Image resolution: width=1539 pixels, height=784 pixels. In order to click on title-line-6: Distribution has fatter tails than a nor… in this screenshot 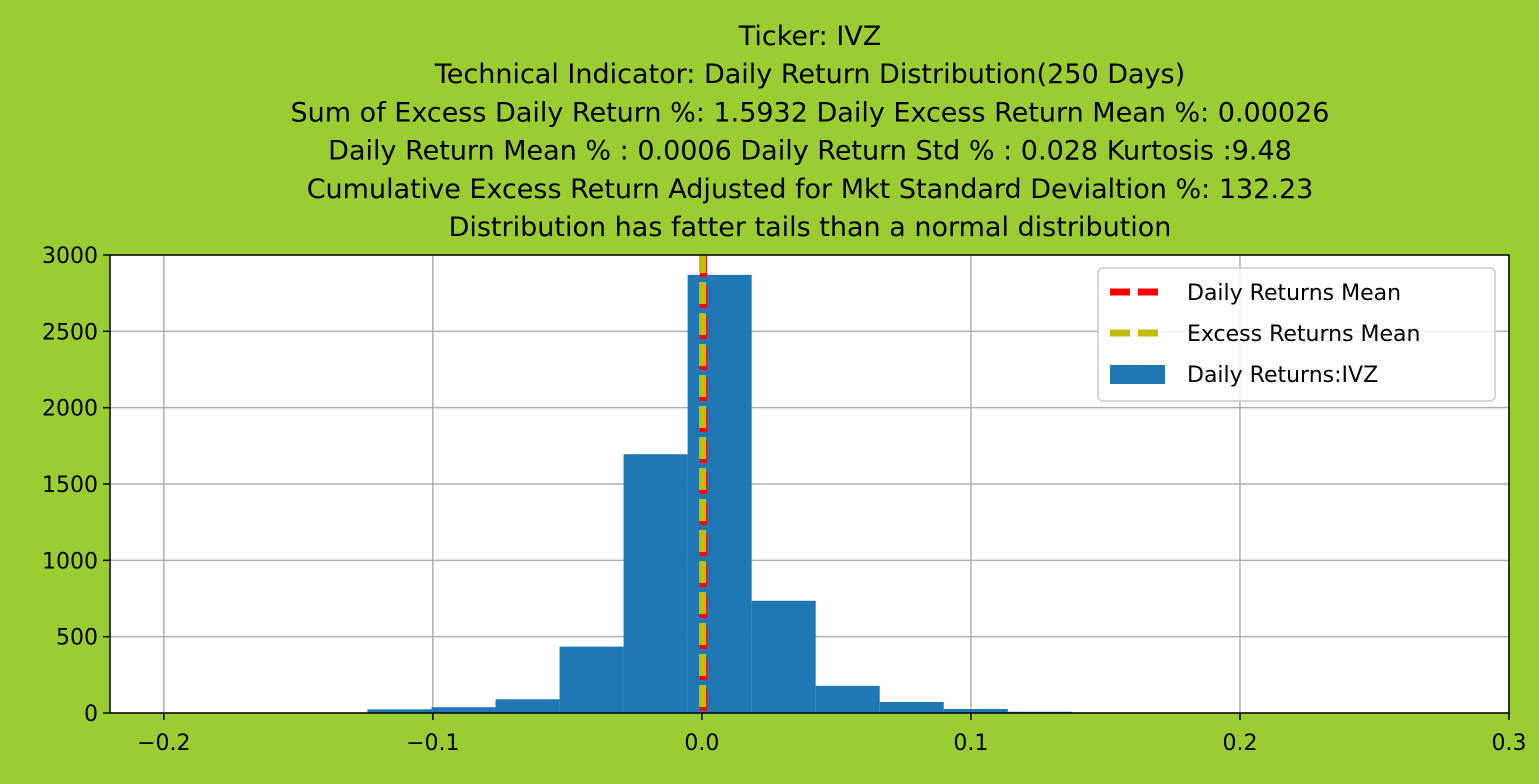, I will do `click(810, 227)`.